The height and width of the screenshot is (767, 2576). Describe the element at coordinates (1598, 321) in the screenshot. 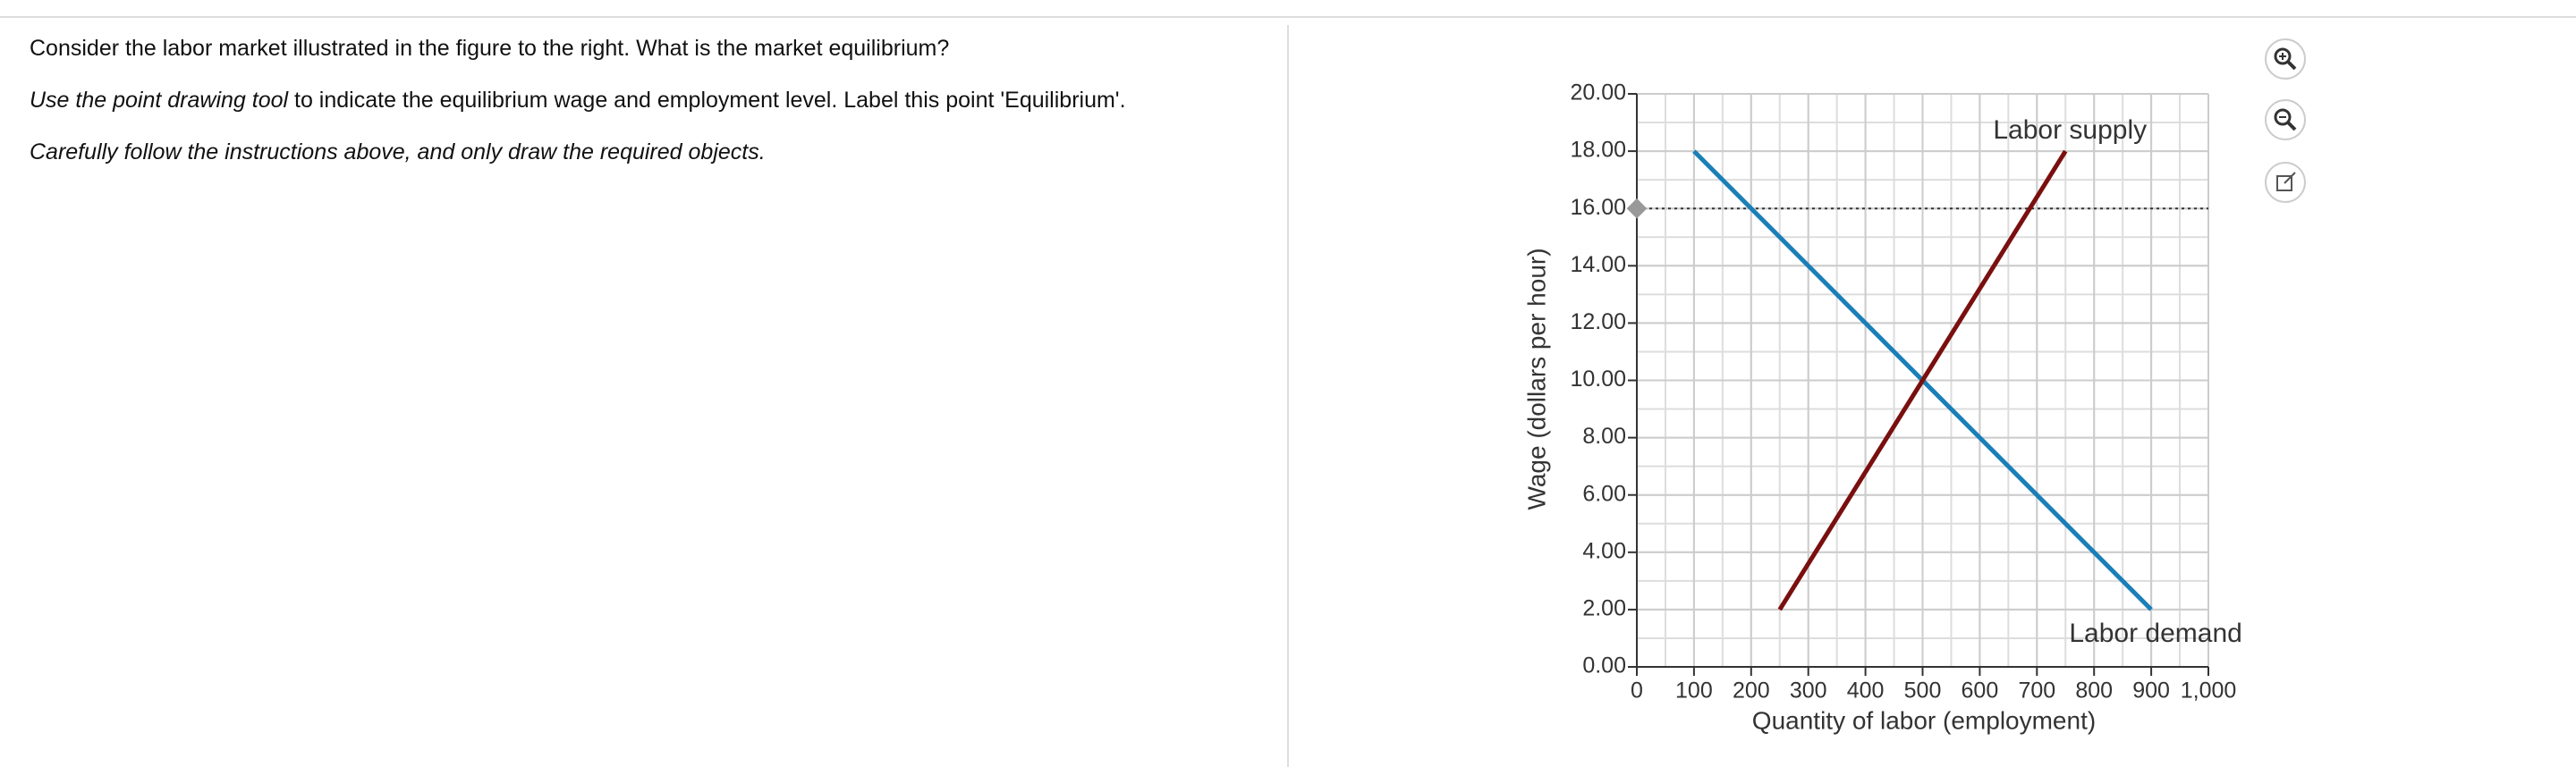

I see `y-tick-label: 12.00` at that location.